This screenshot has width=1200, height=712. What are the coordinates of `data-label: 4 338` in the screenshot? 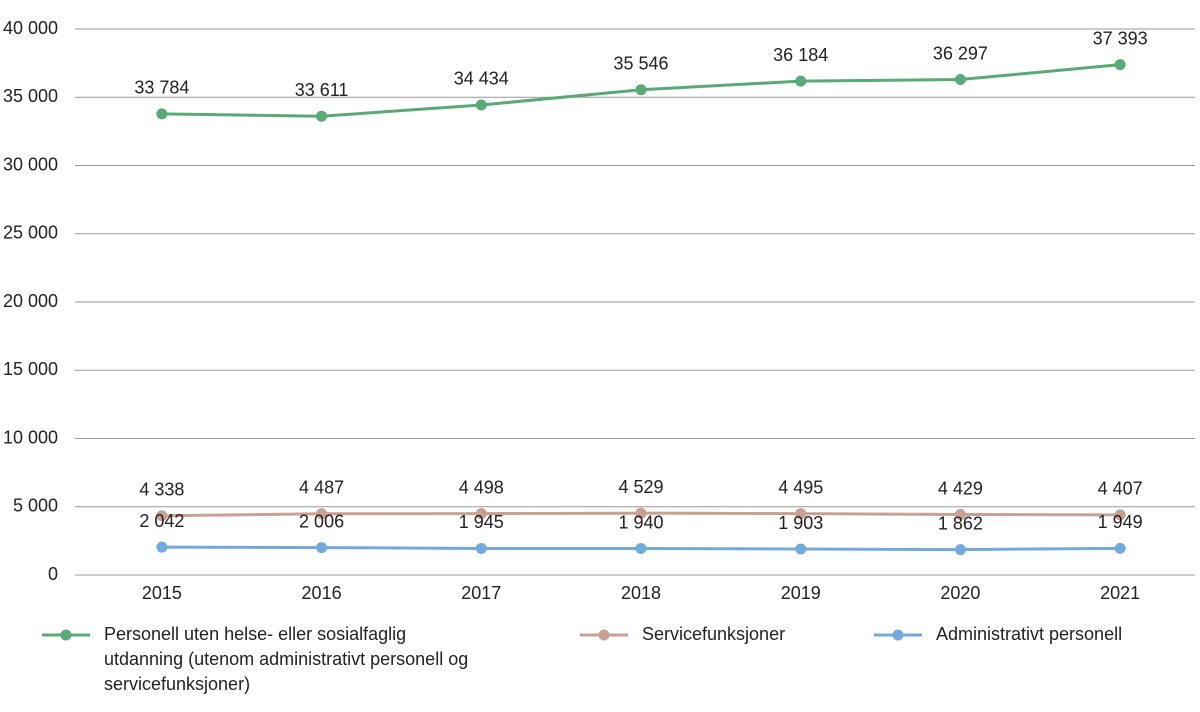 It's located at (161, 490).